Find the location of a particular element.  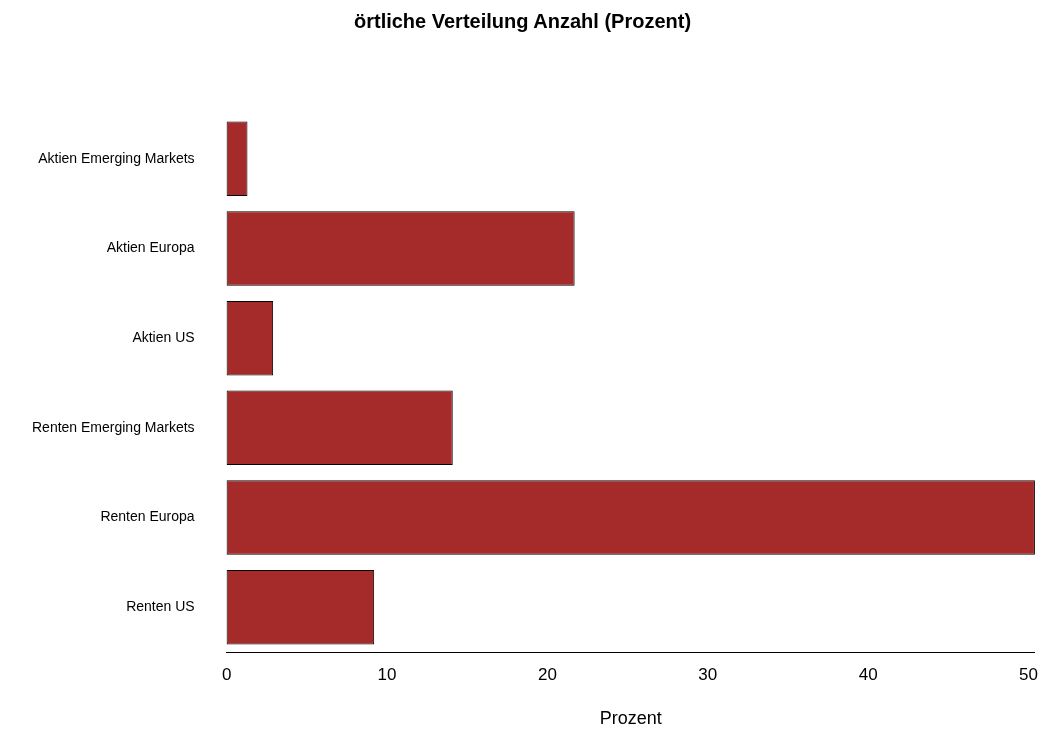

x-tick-label: 30 is located at coordinates (708, 674).